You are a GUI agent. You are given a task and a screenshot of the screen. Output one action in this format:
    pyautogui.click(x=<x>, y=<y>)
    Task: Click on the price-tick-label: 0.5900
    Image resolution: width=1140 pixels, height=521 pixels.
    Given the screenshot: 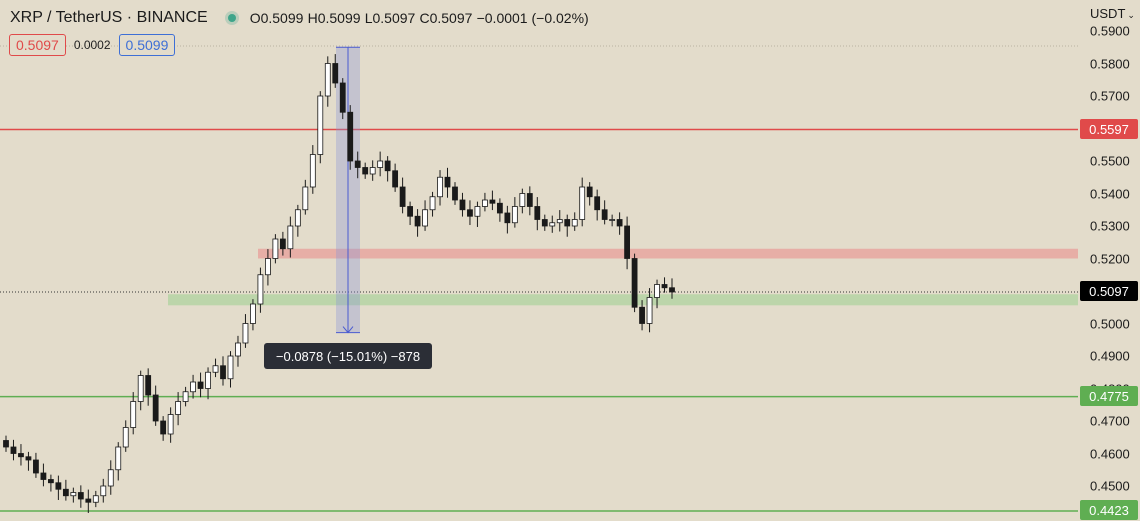 What is the action you would take?
    pyautogui.click(x=1110, y=31)
    